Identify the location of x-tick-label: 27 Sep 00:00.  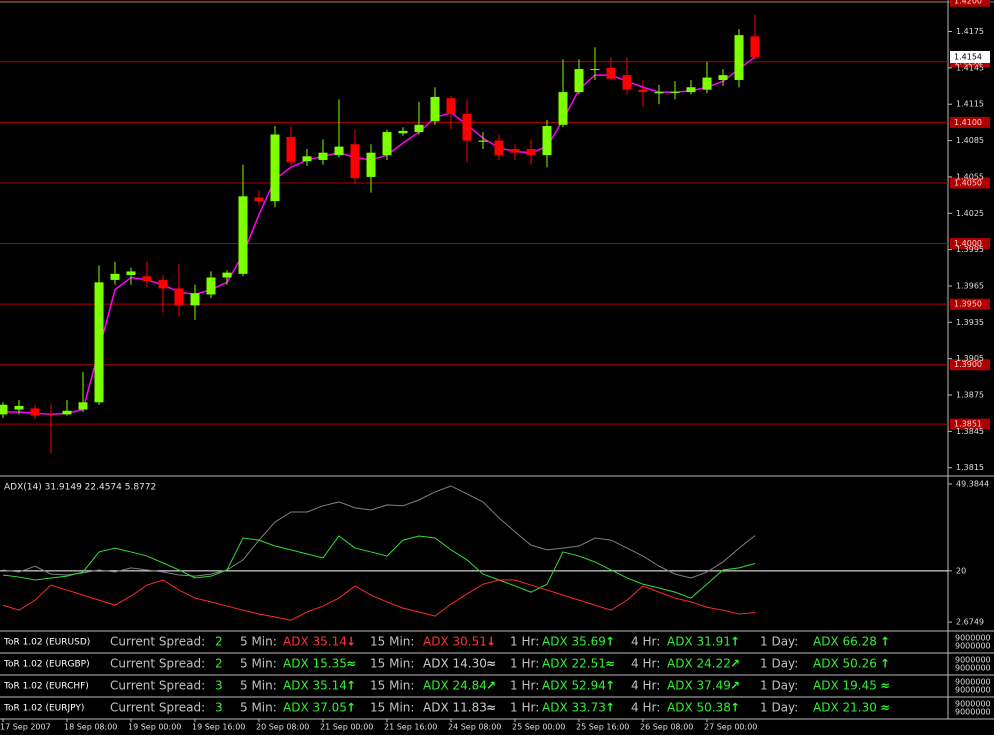
(730, 727).